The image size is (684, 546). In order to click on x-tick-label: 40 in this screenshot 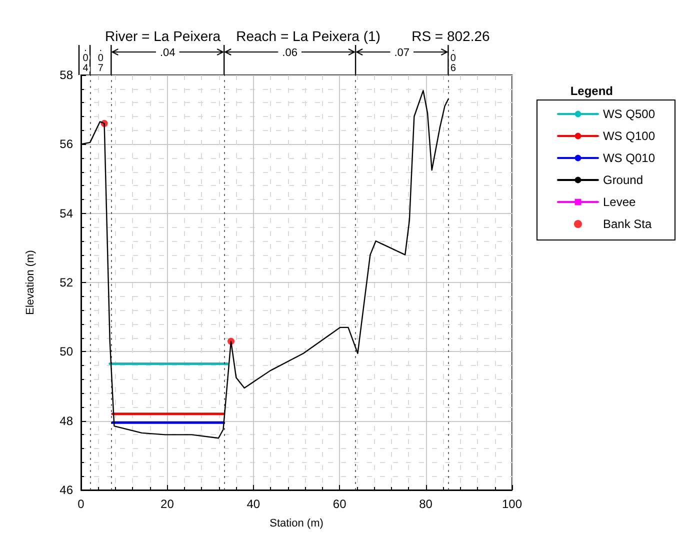, I will do `click(253, 504)`.